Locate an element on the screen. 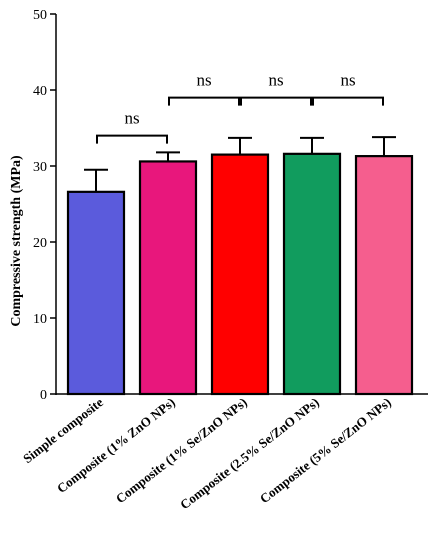 This screenshot has width=438, height=550. x-tick-label: Composite (1% Se/ZnO NPs) is located at coordinates (181, 451).